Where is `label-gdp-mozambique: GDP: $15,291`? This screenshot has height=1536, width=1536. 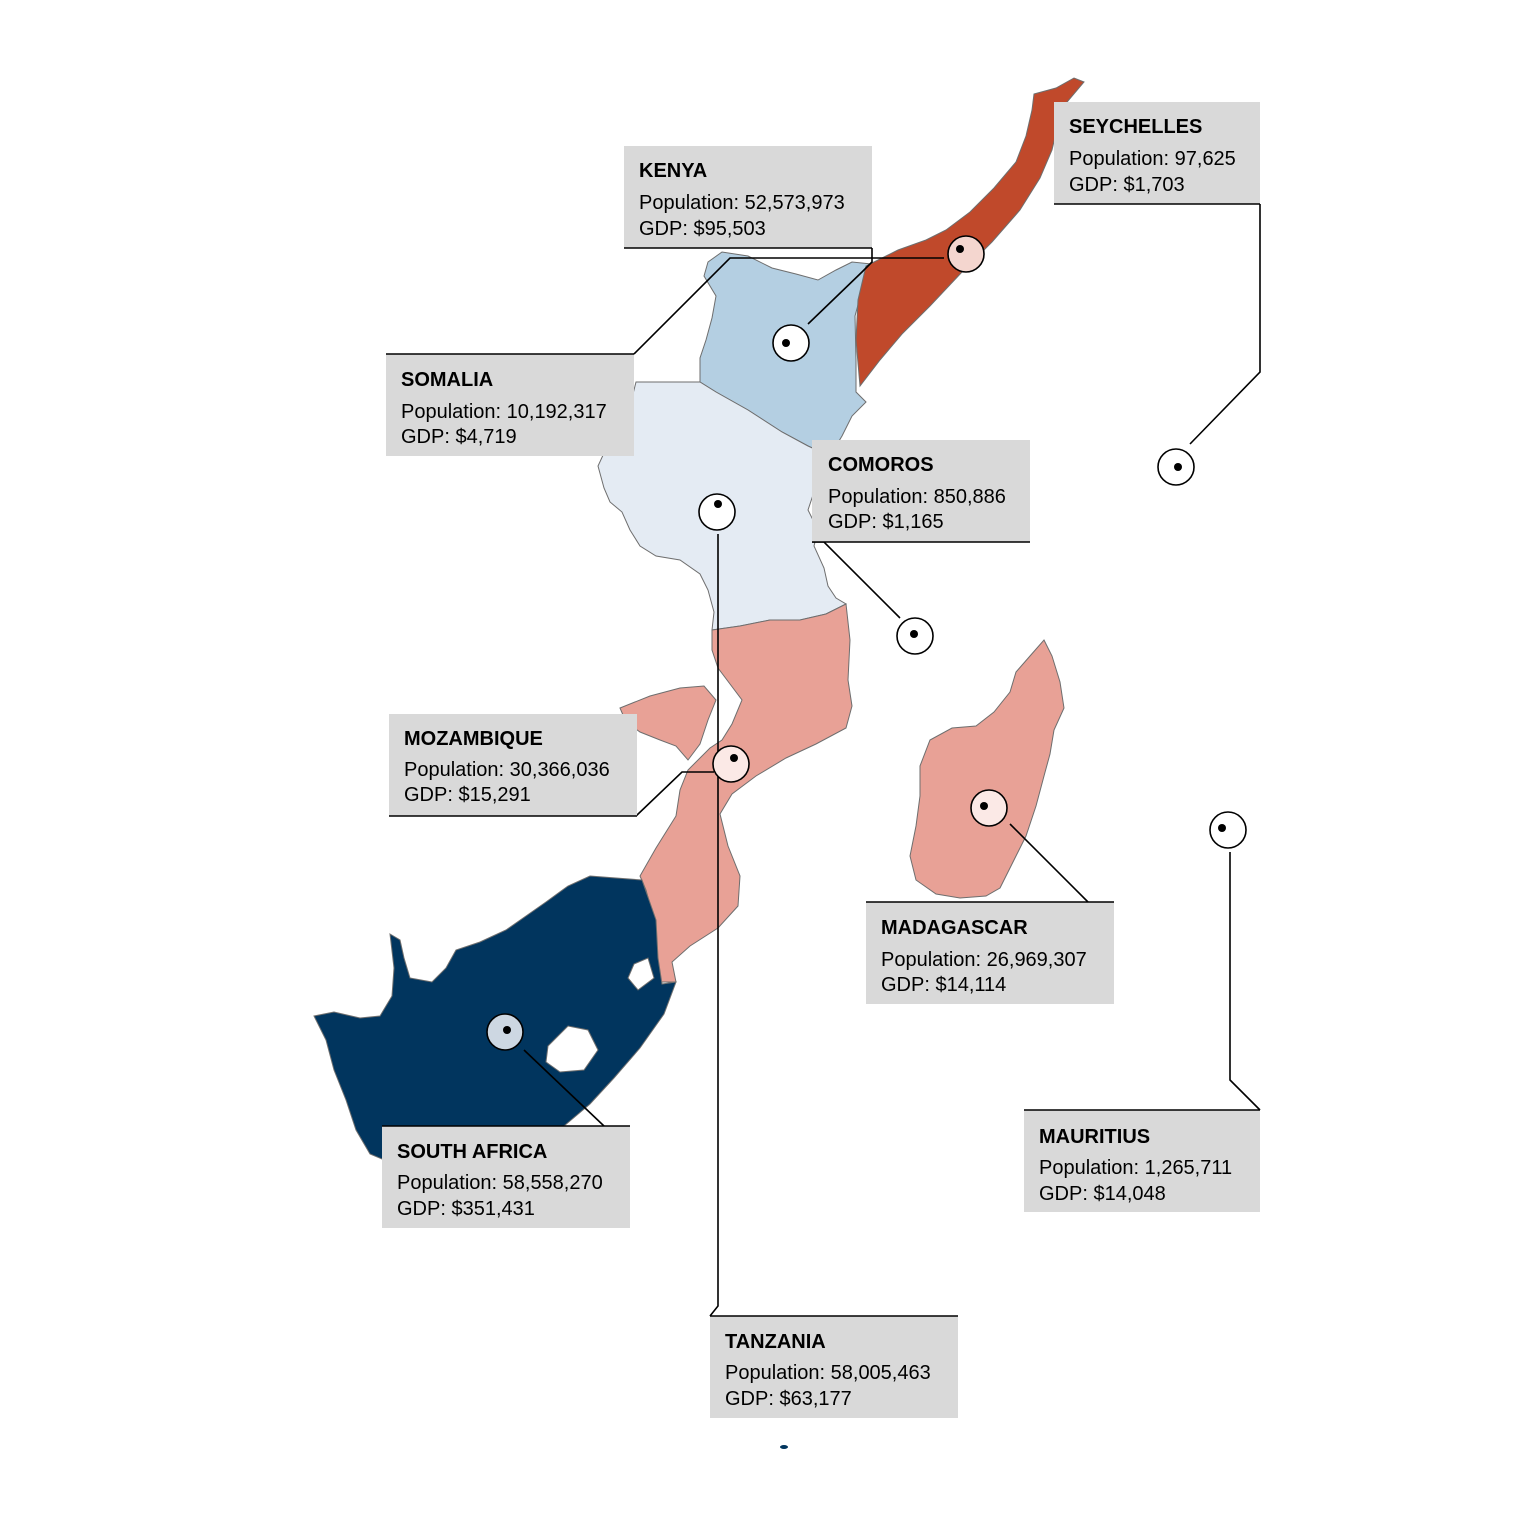
label-gdp-mozambique: GDP: $15,291 is located at coordinates (467, 795).